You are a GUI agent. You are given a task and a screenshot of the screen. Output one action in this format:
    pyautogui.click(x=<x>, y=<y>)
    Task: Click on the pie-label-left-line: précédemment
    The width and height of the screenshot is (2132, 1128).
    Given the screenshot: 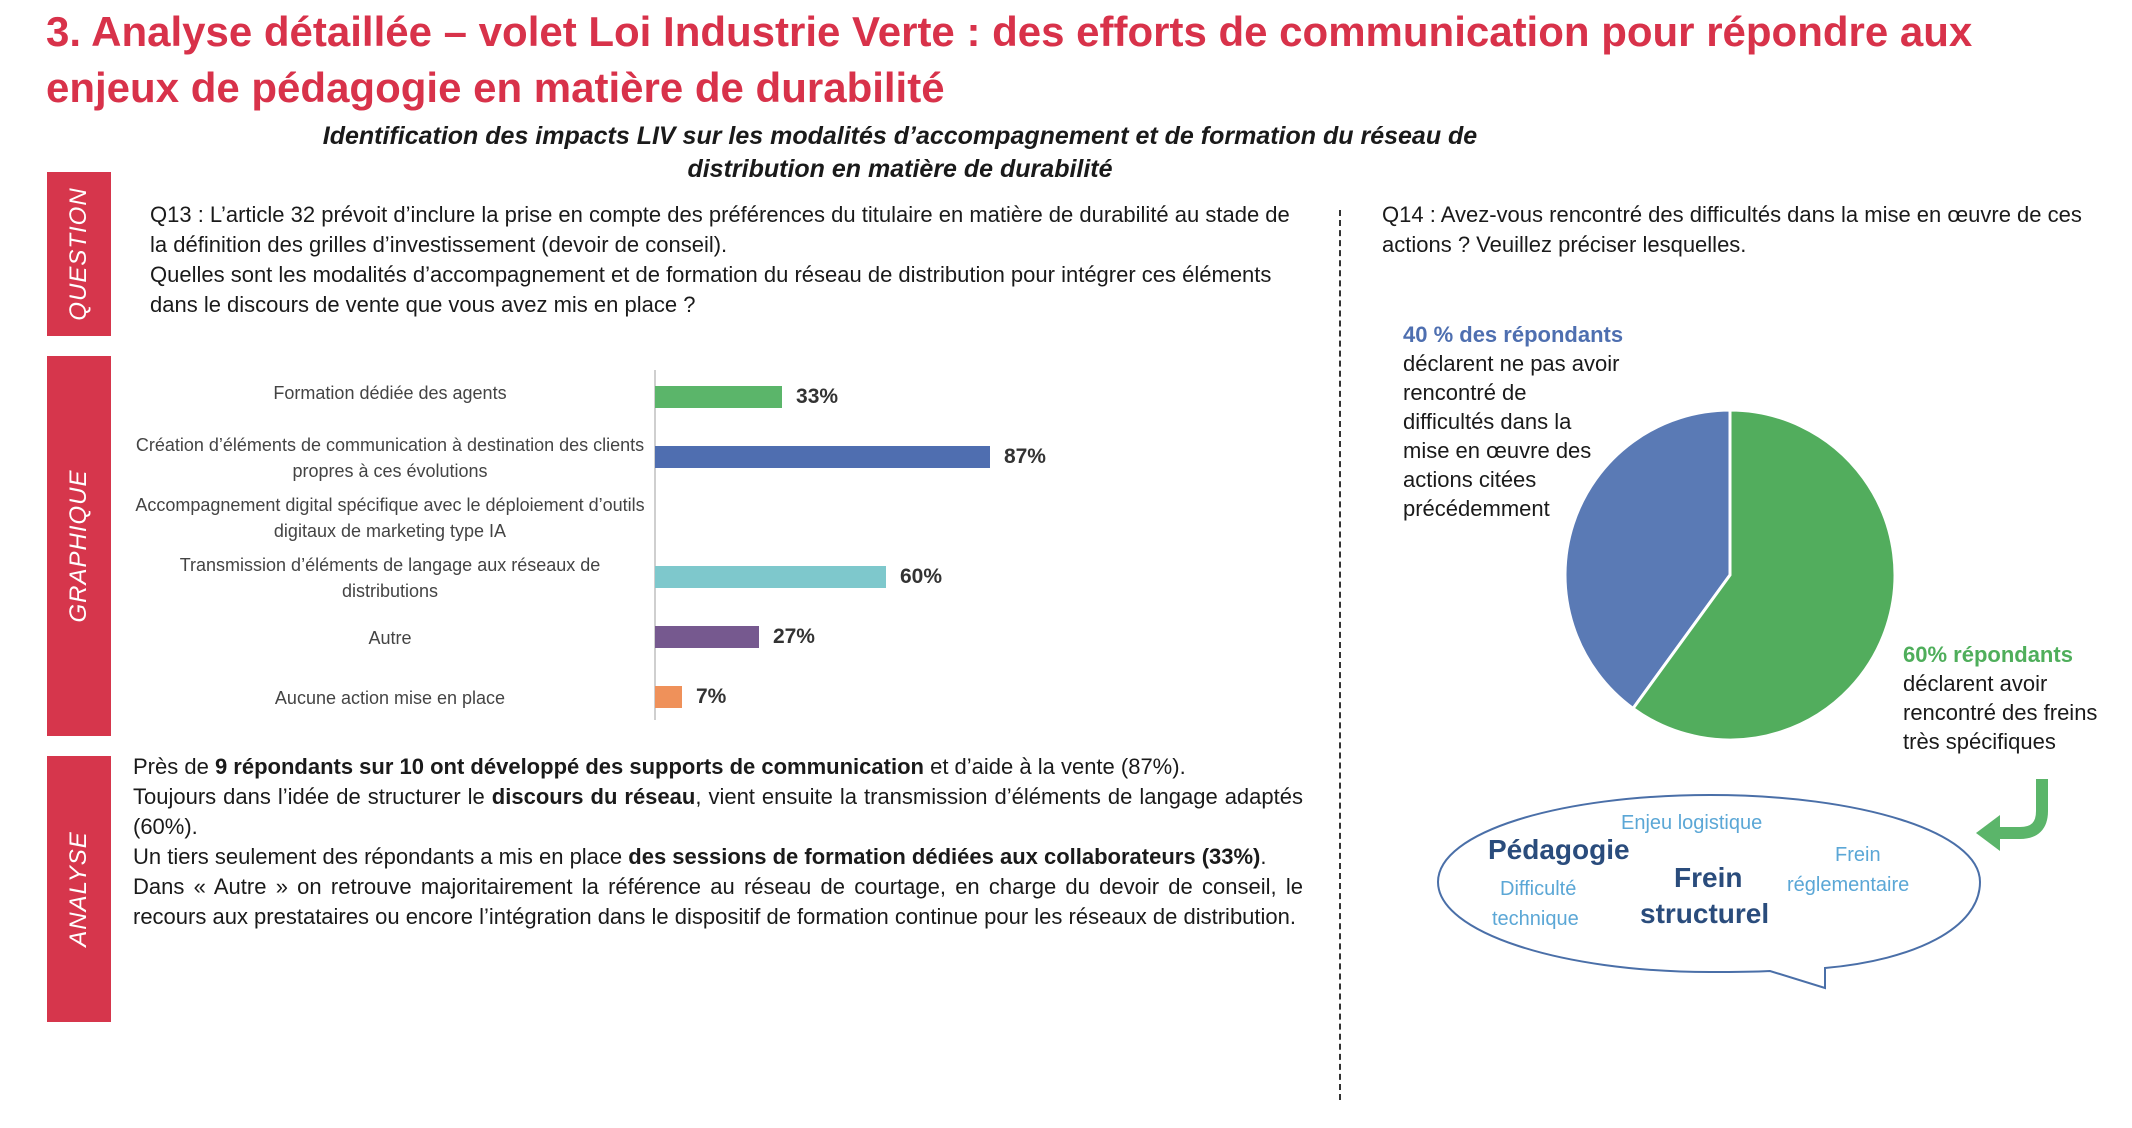 What is the action you would take?
    pyautogui.click(x=1476, y=508)
    